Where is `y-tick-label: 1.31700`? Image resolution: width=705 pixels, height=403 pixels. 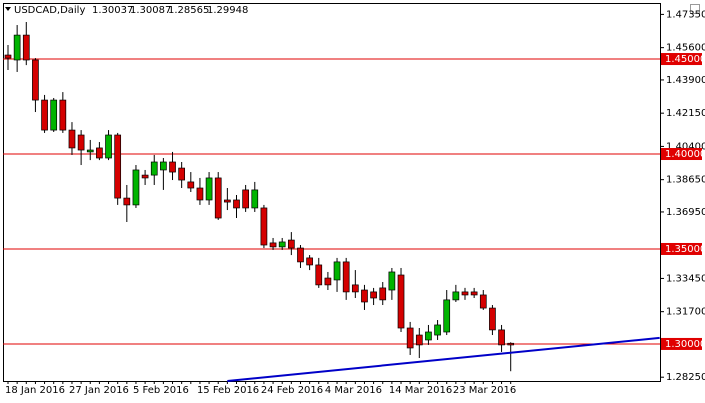 y-tick-label: 1.31700 is located at coordinates (685, 312).